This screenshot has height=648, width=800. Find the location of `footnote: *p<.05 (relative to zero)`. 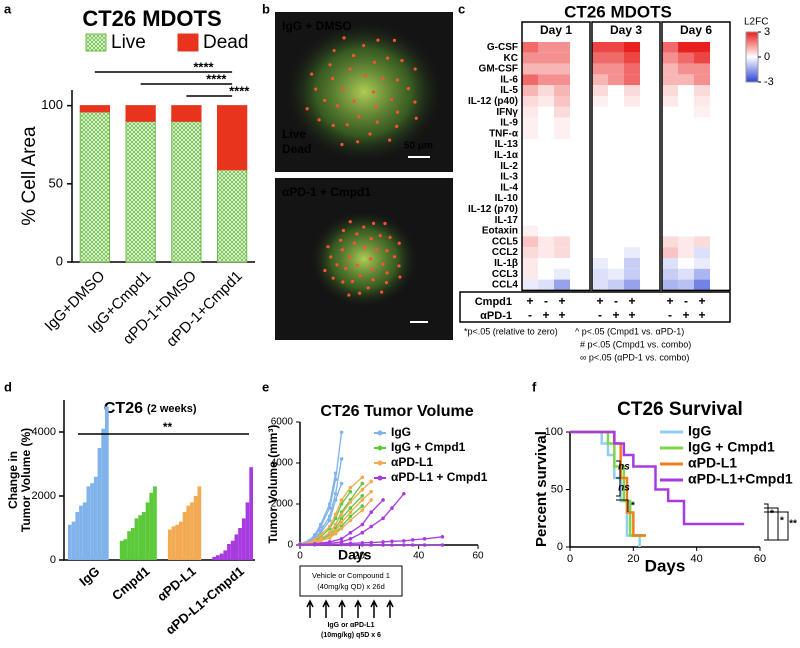

footnote: *p<.05 (relative to zero) is located at coordinates (511, 331).